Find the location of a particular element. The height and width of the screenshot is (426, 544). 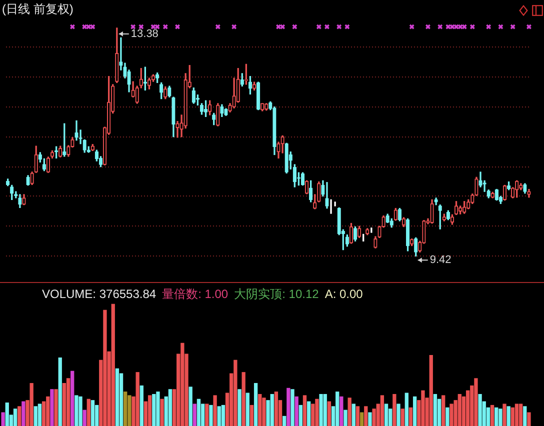

chart-title: VOLUME: 376553.84 is located at coordinates (99, 294).